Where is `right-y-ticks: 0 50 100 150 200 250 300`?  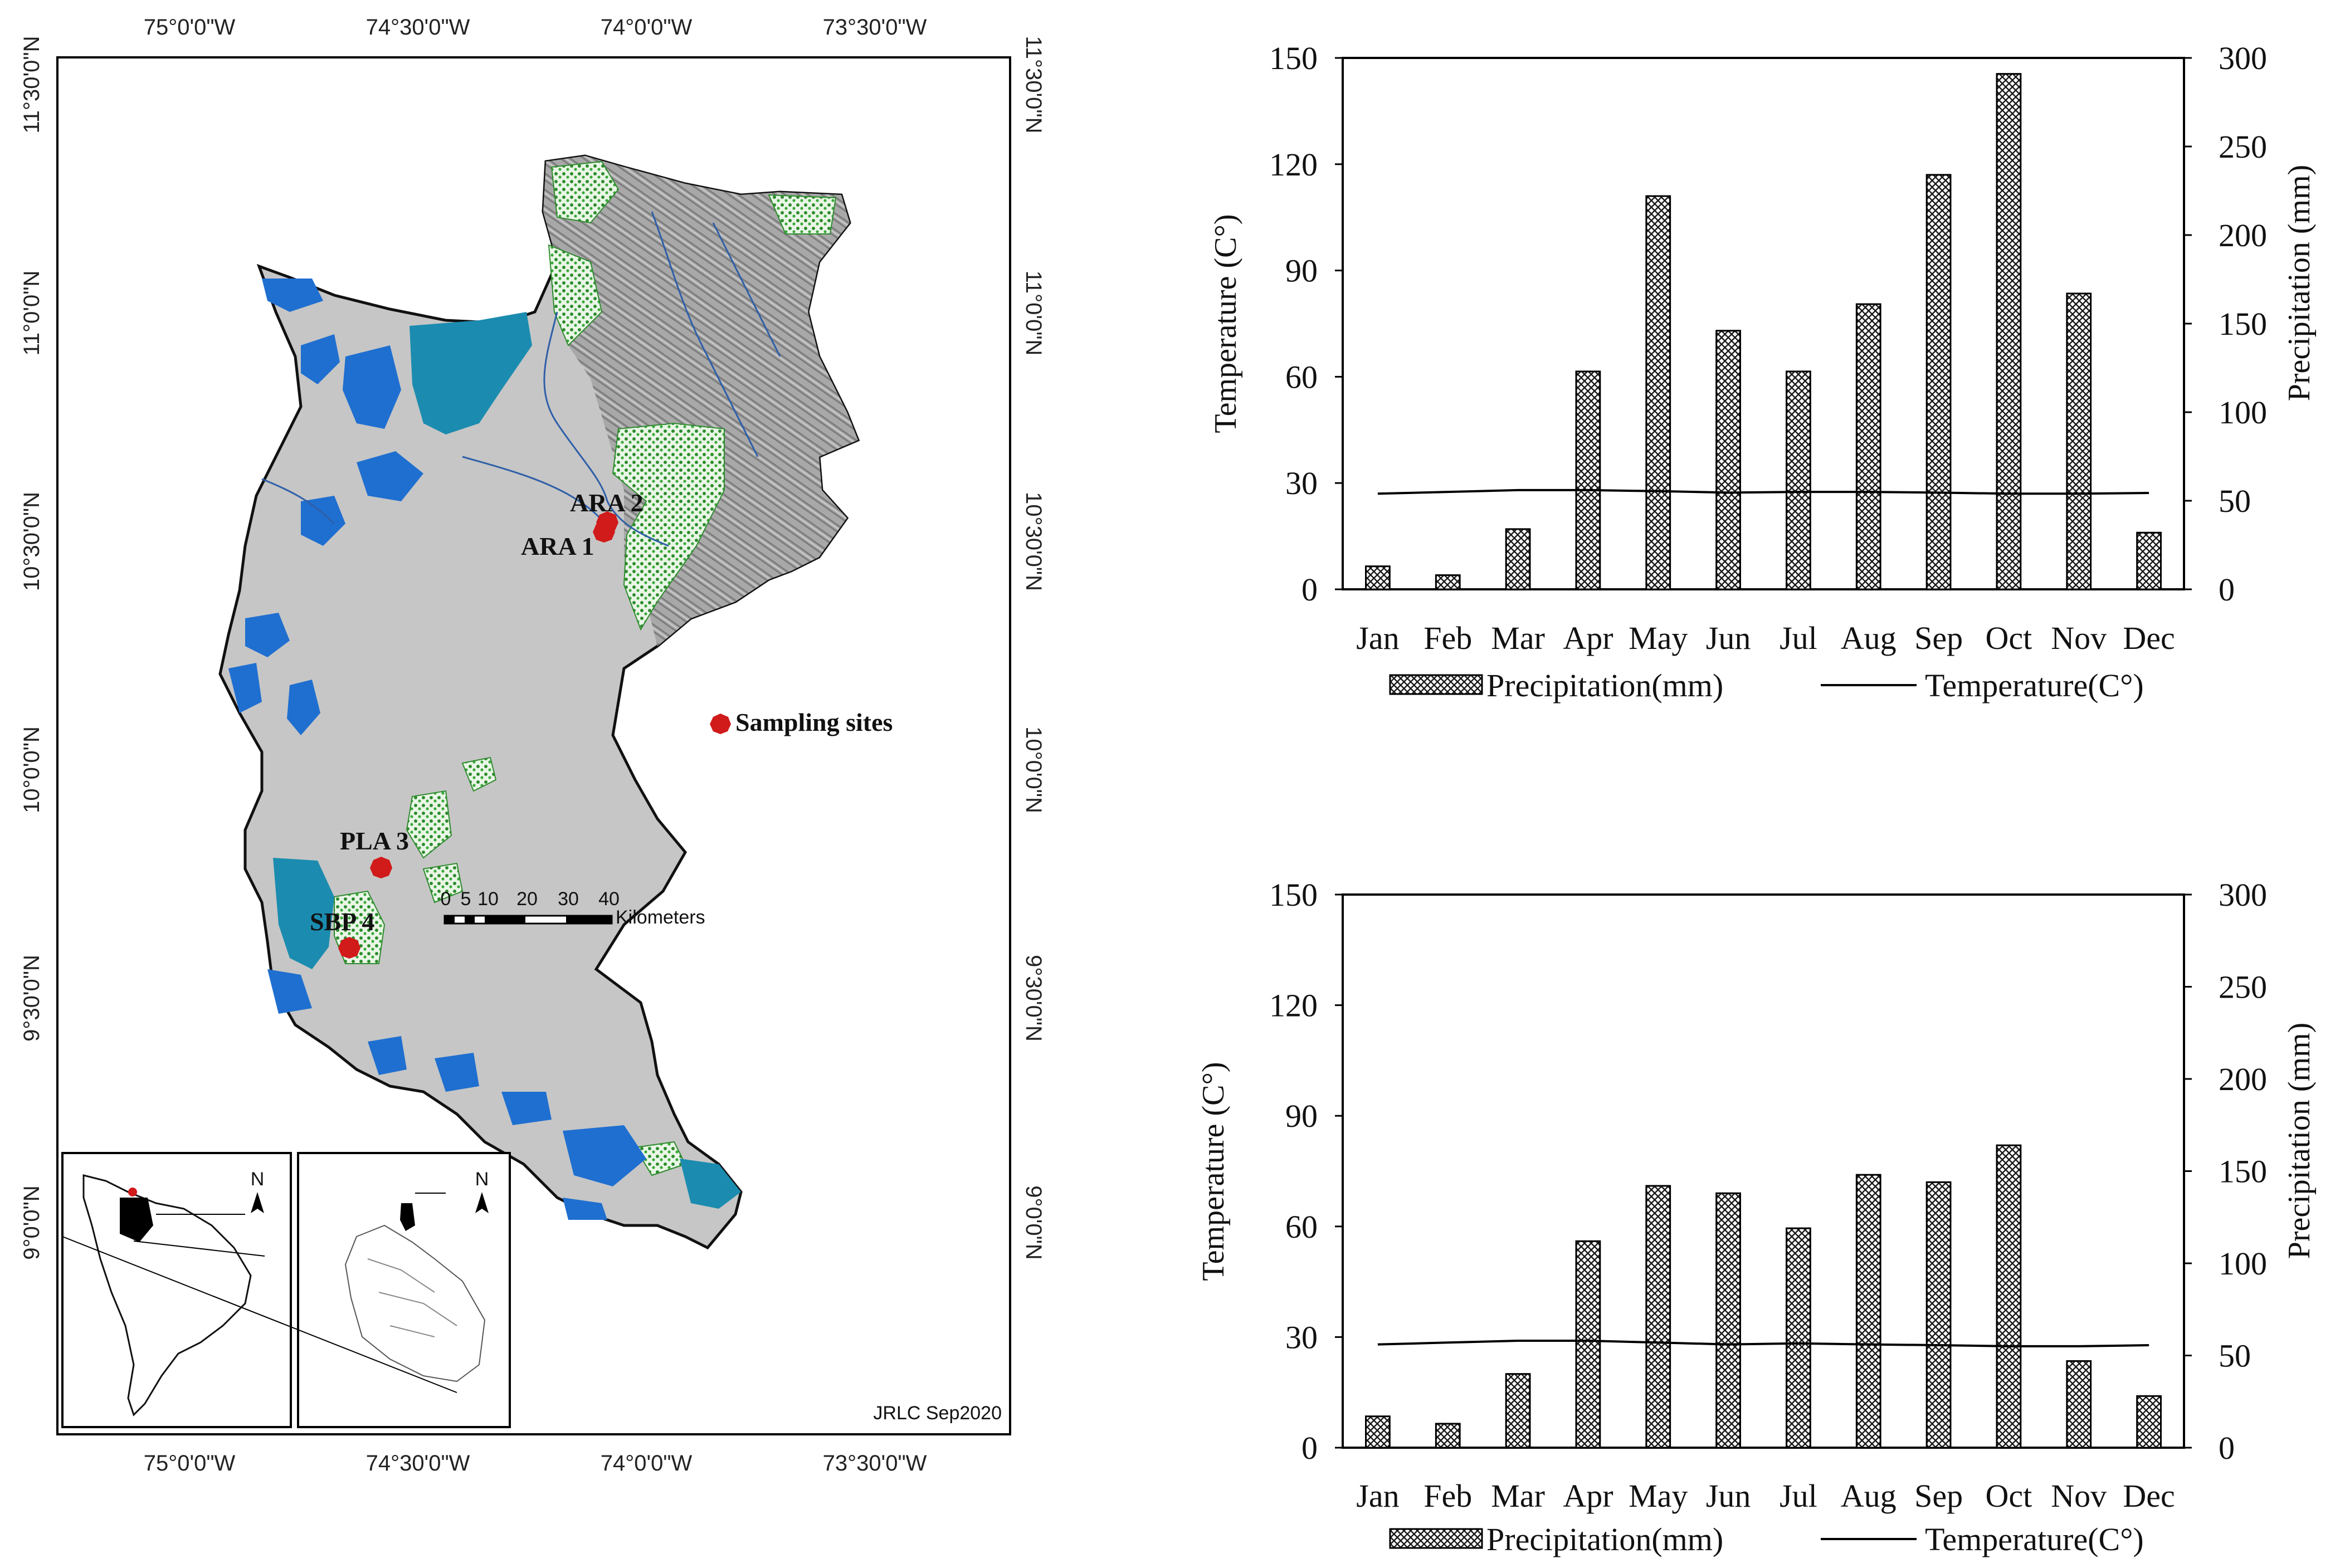 right-y-ticks: 0 50 100 150 200 250 300 is located at coordinates (2225, 324).